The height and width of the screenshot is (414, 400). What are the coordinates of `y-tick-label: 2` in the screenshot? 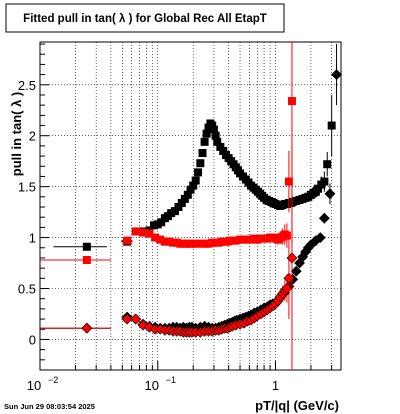 It's located at (32, 136).